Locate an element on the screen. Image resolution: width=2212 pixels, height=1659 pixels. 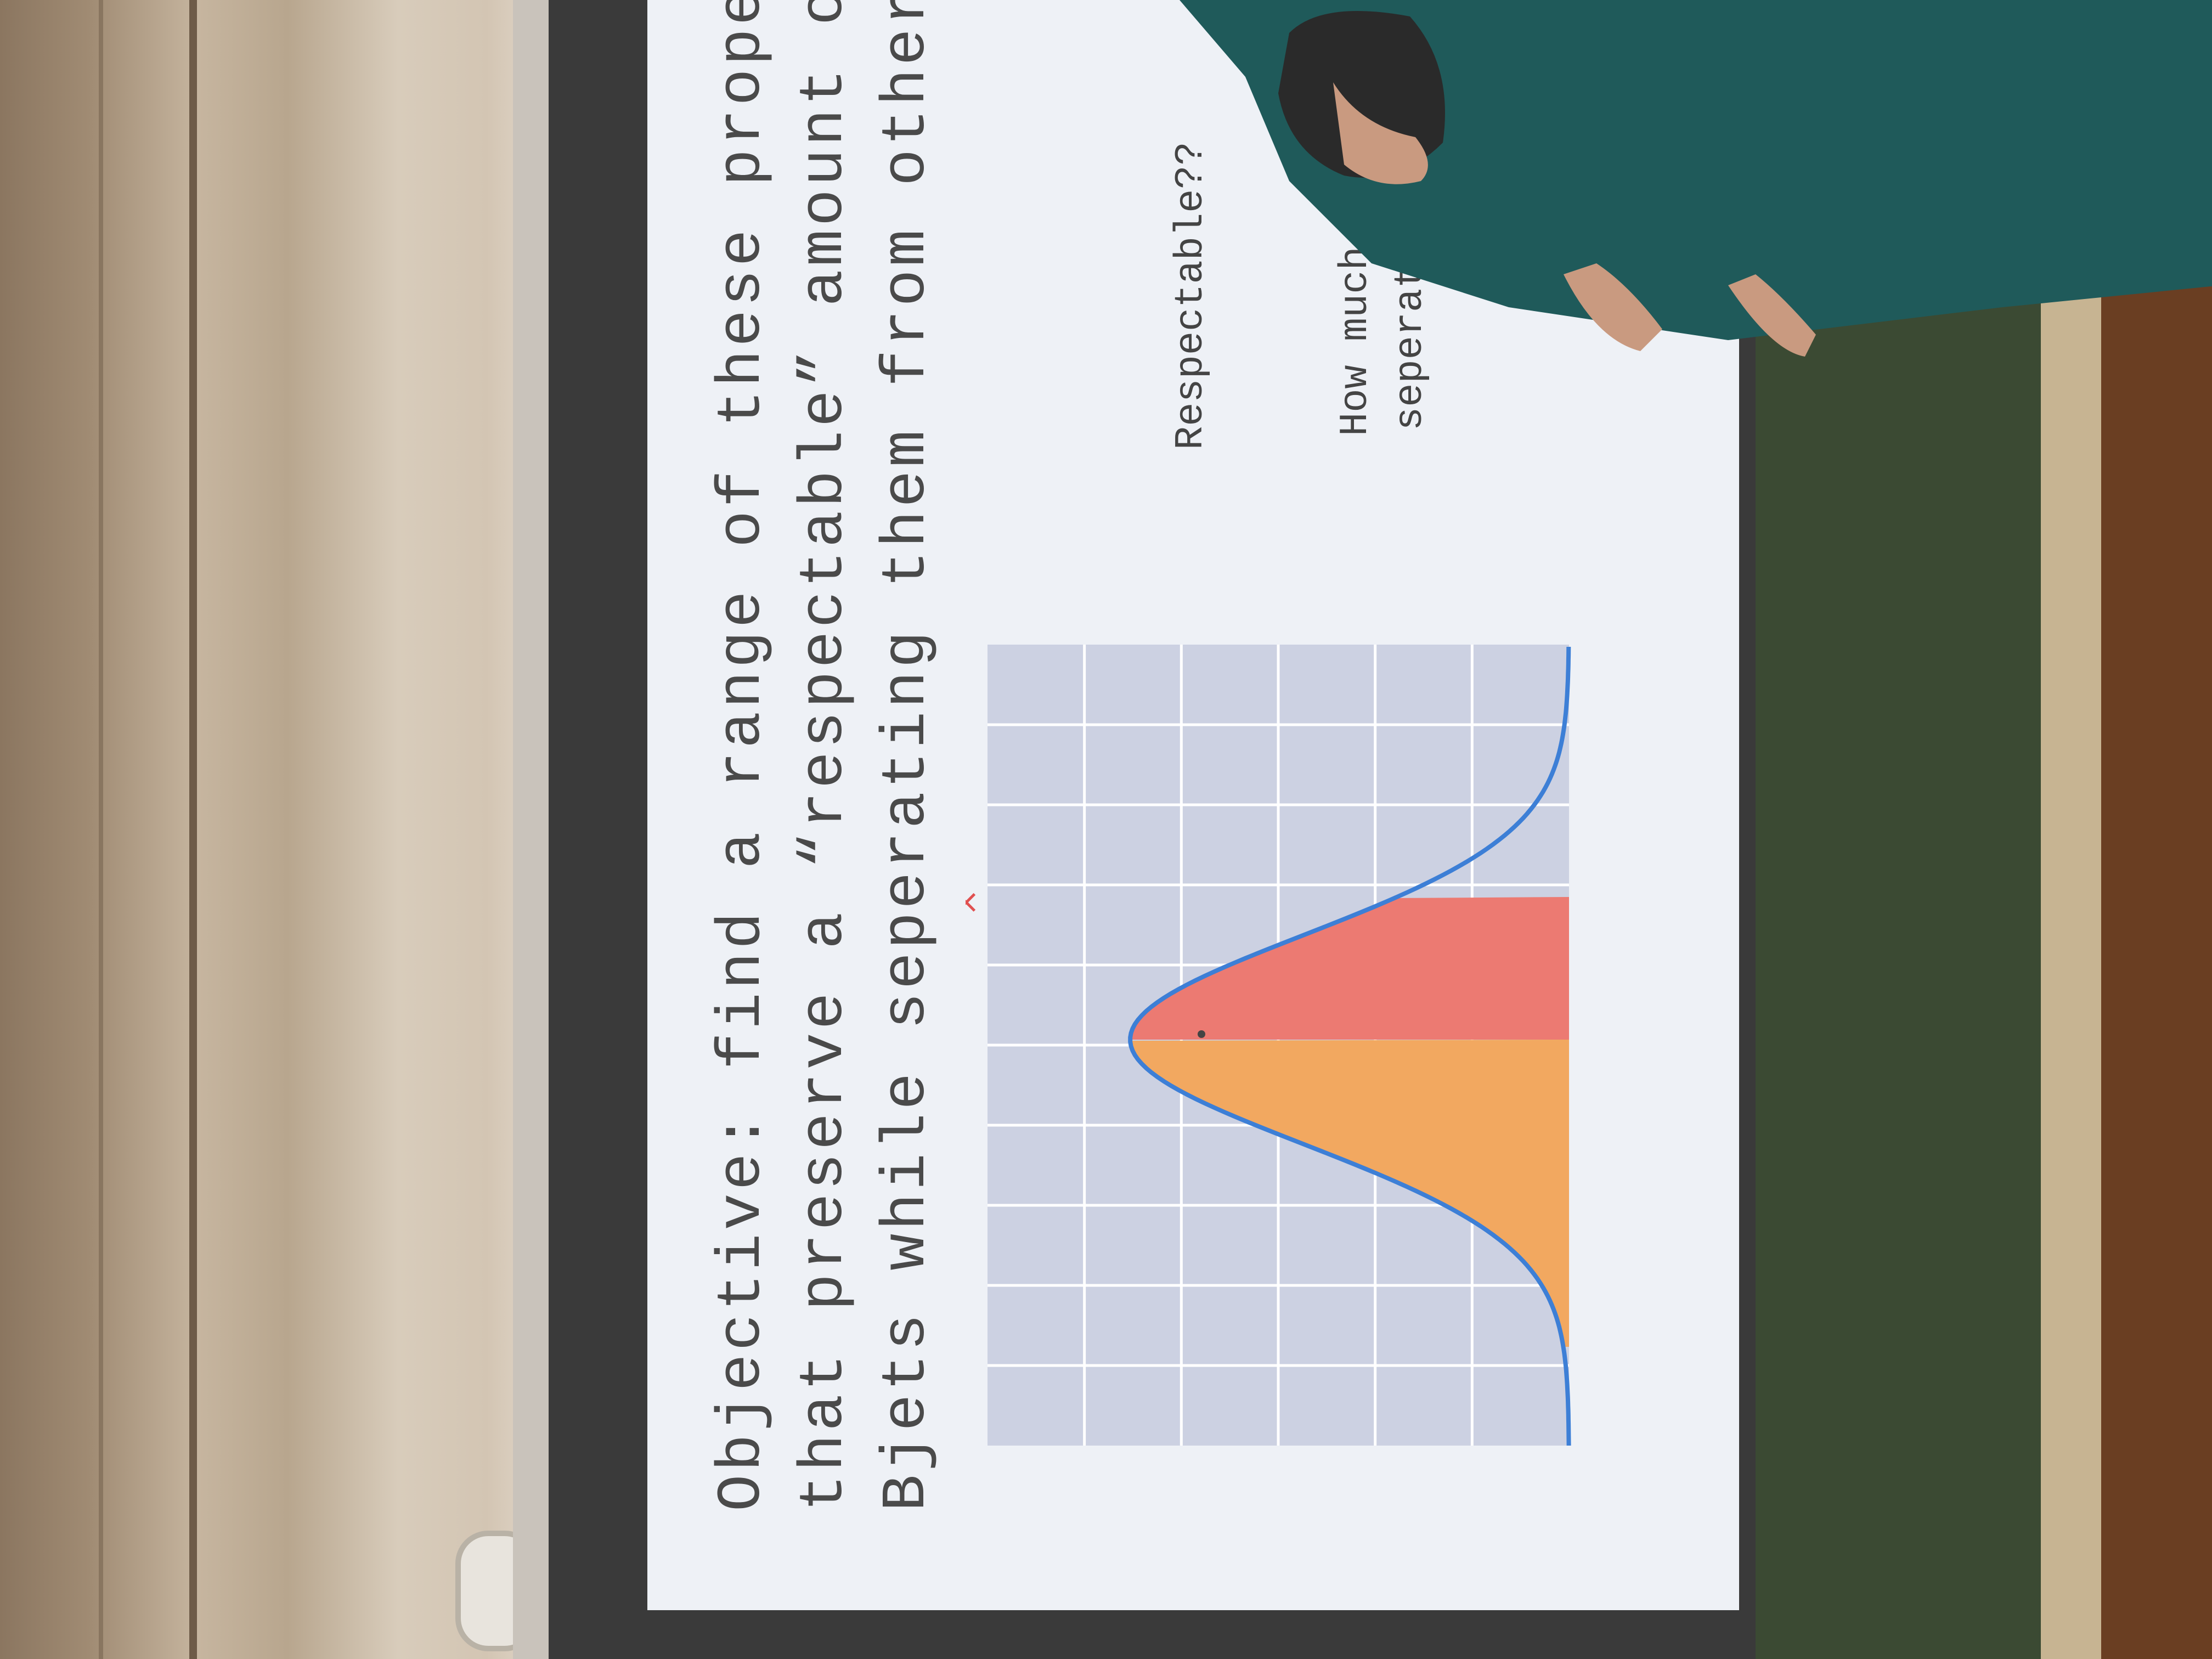
objective-line-3: Bjets while seperating them from others is located at coordinates (907, 756).